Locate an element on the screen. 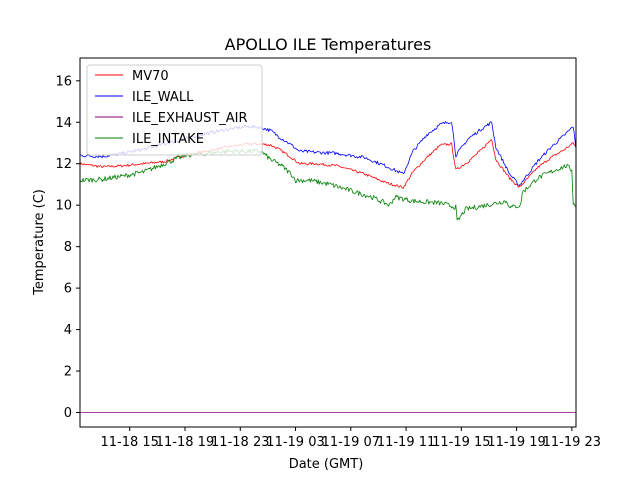  y-tick-label: 8 is located at coordinates (68, 247).